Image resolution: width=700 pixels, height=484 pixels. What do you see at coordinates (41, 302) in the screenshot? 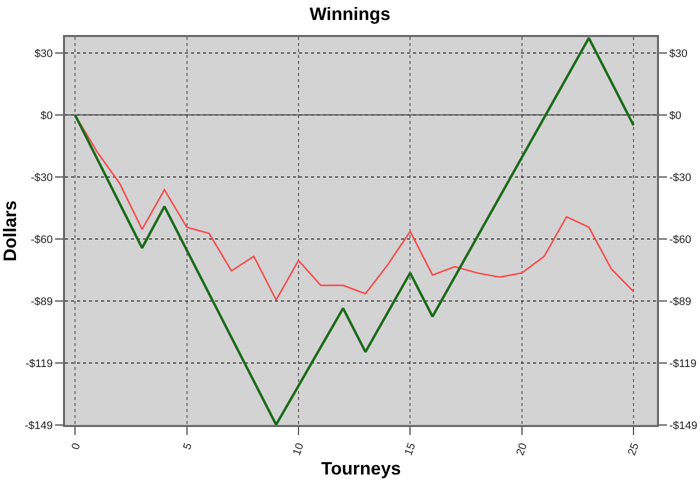
I see `y-tick-label: -$89` at bounding box center [41, 302].